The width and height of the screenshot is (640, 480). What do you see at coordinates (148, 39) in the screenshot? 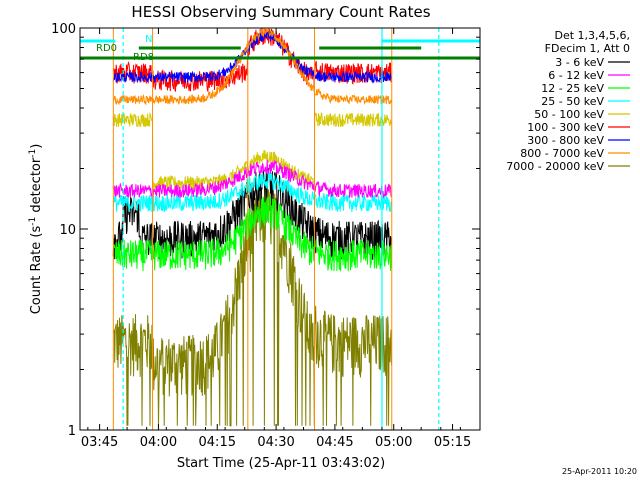
I see `annotation-label: N` at bounding box center [148, 39].